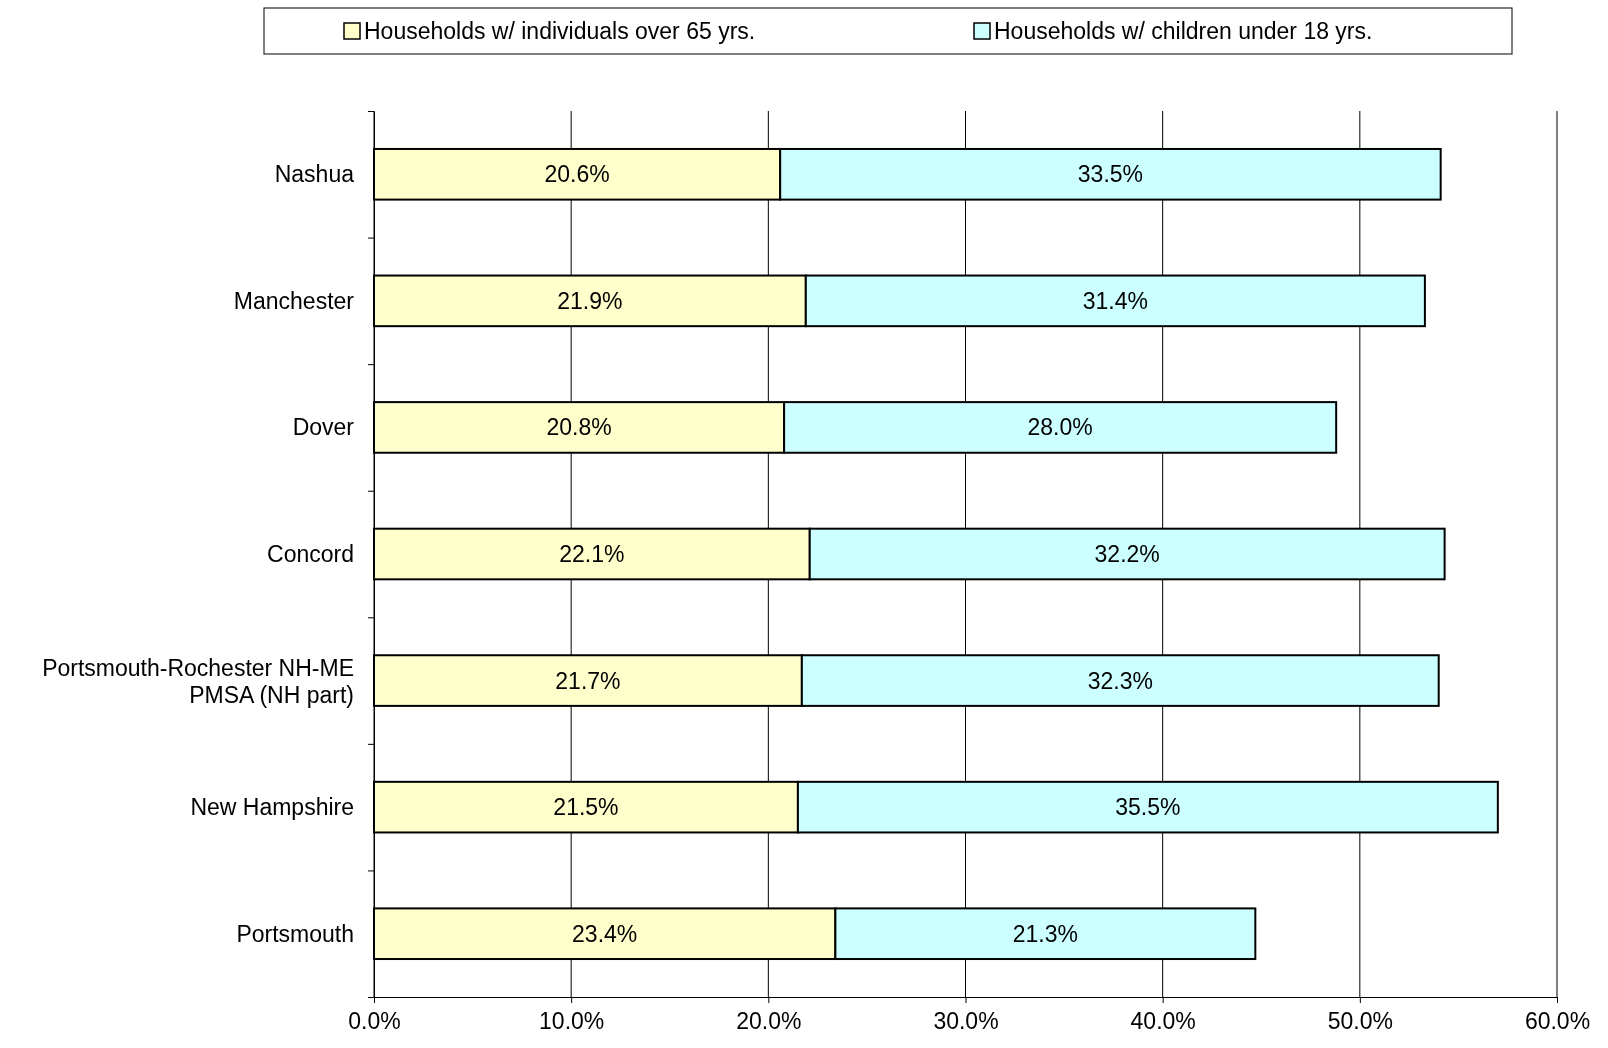  Describe the element at coordinates (323, 427) in the screenshot. I see `y-tick-label: Dover` at that location.